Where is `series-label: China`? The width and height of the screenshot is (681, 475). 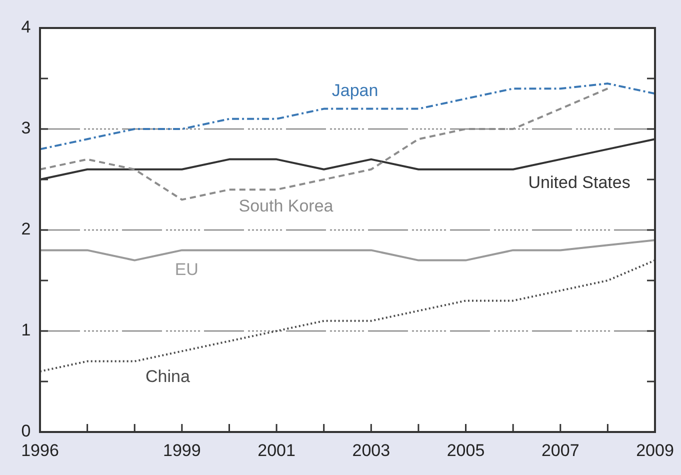
series-label: China is located at coordinates (168, 376).